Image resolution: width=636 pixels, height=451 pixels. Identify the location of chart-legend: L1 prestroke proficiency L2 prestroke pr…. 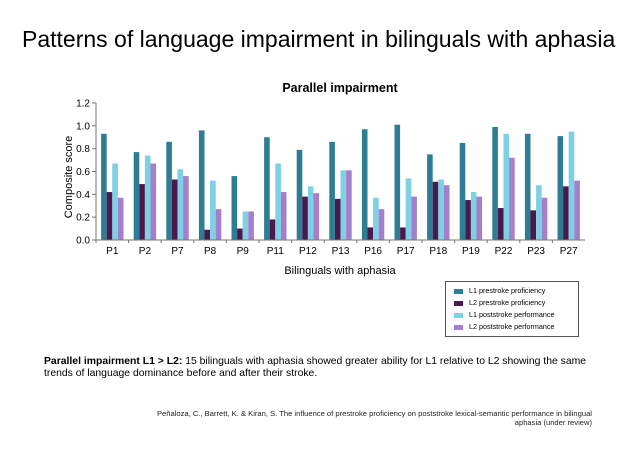
(512, 309).